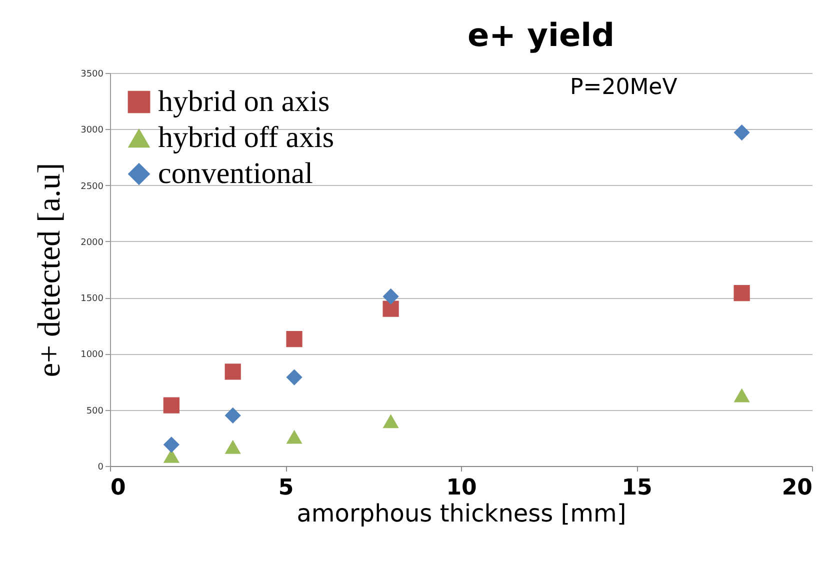 Image resolution: width=833 pixels, height=569 pixels. Describe the element at coordinates (246, 137) in the screenshot. I see `legend-label: hybrid off axis` at that location.